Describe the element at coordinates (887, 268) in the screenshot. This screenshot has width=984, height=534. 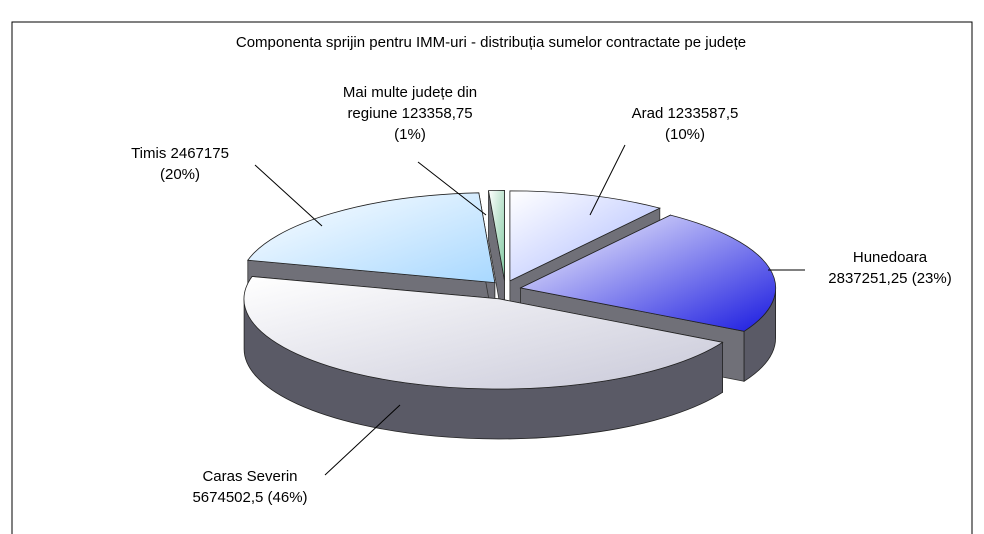
I see `data-label: Hunedoara 2837251,25 (23%)` at that location.